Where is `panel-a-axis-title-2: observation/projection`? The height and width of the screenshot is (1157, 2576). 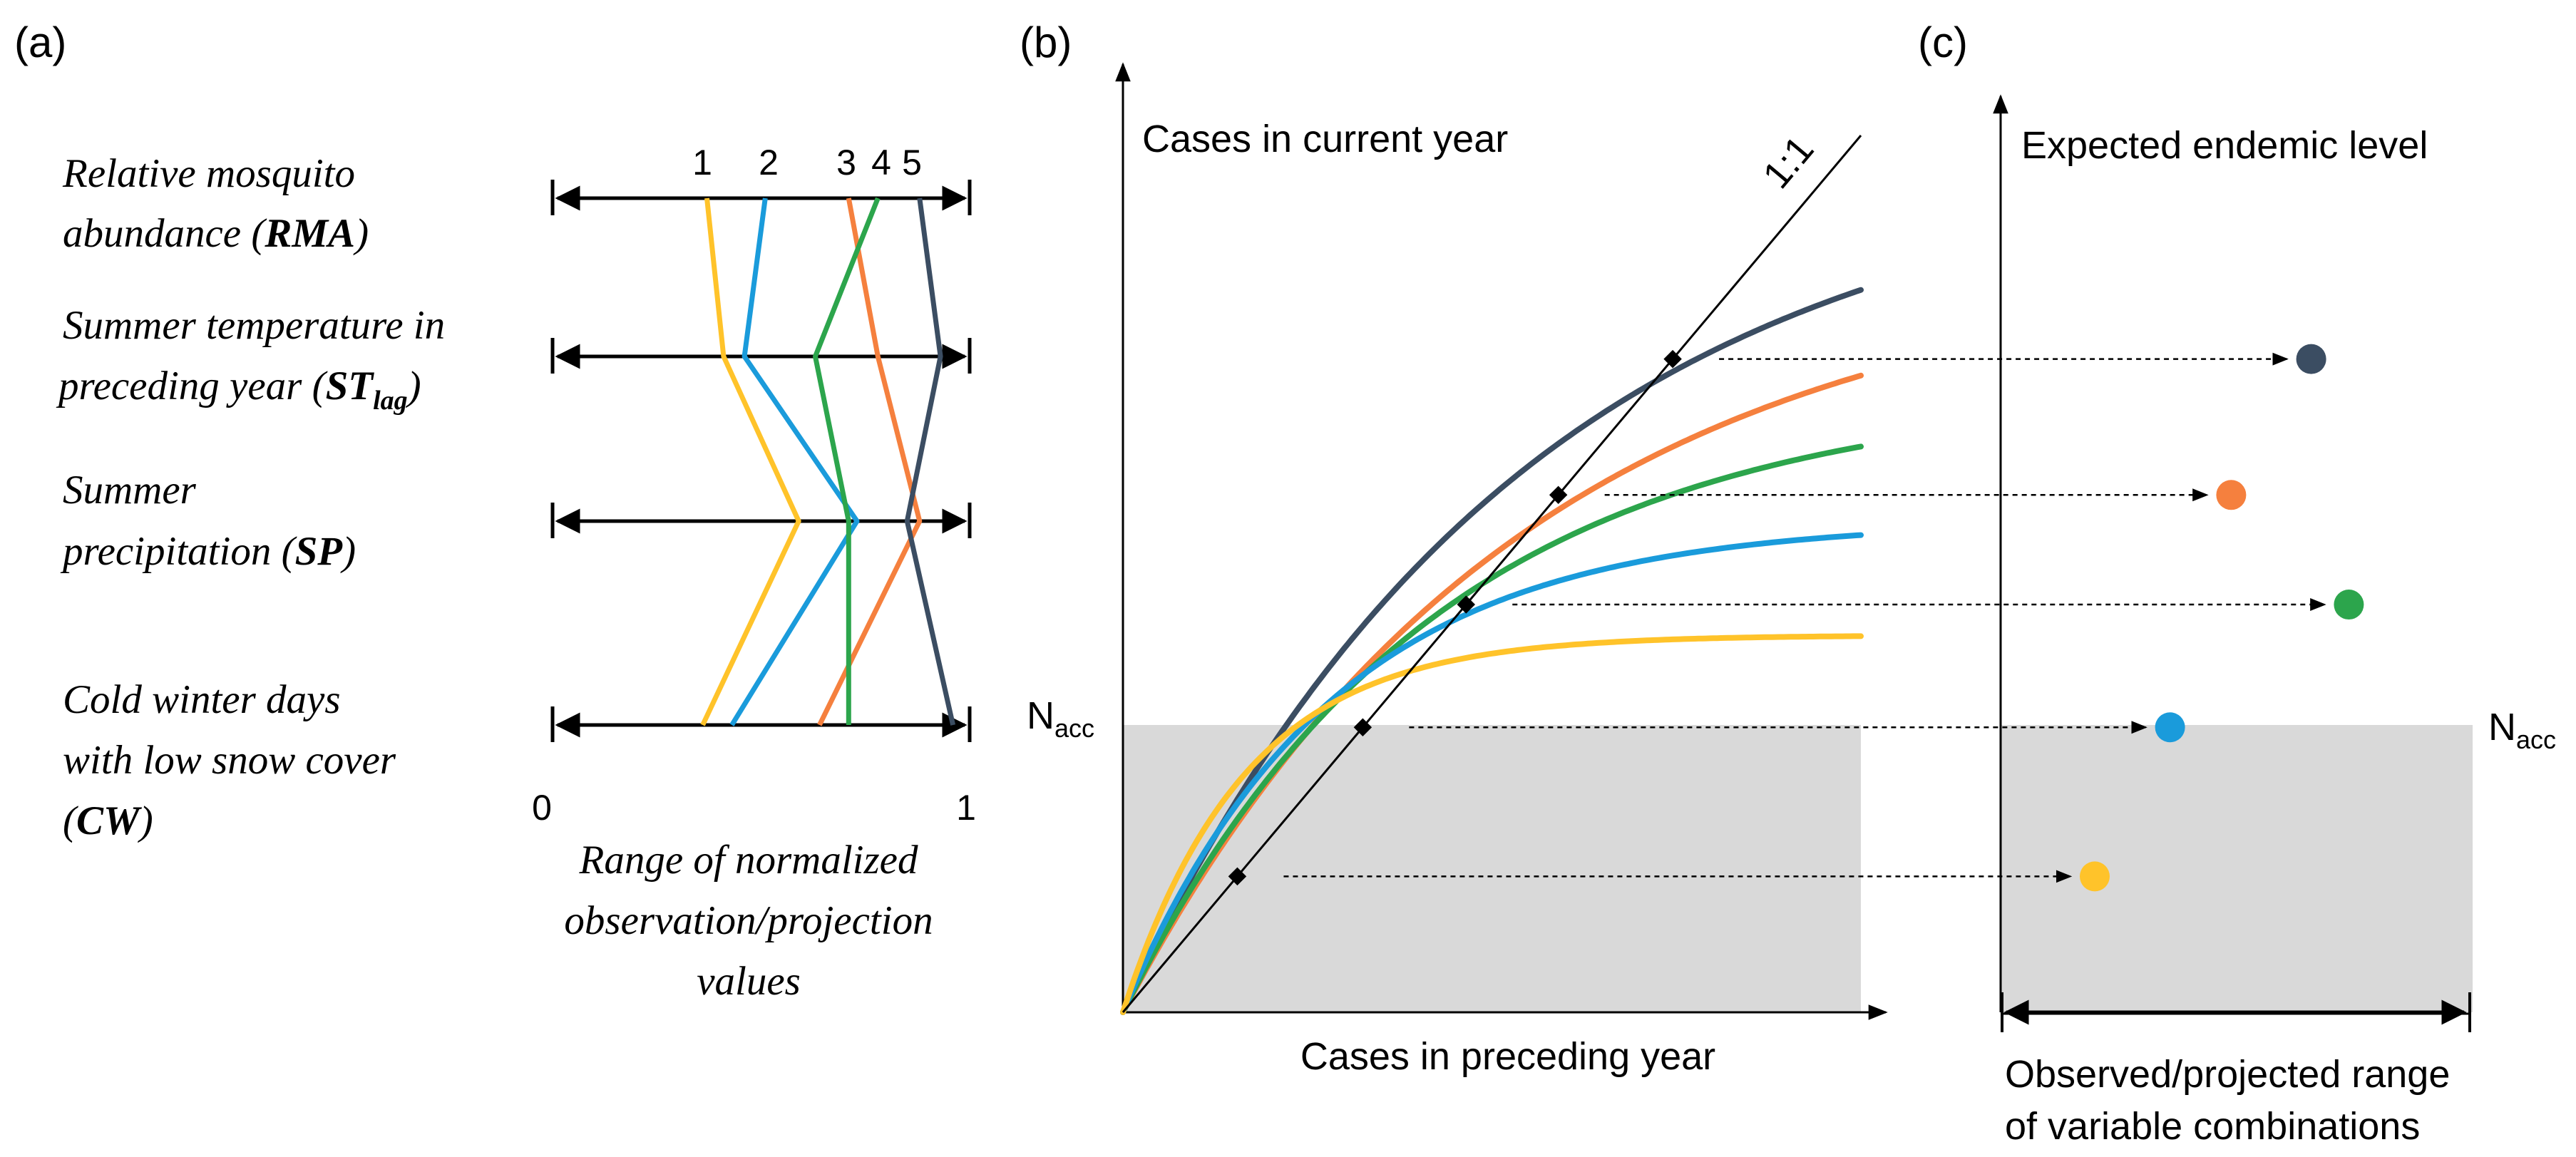
panel-a-axis-title-2: observation/projection is located at coordinates (748, 920).